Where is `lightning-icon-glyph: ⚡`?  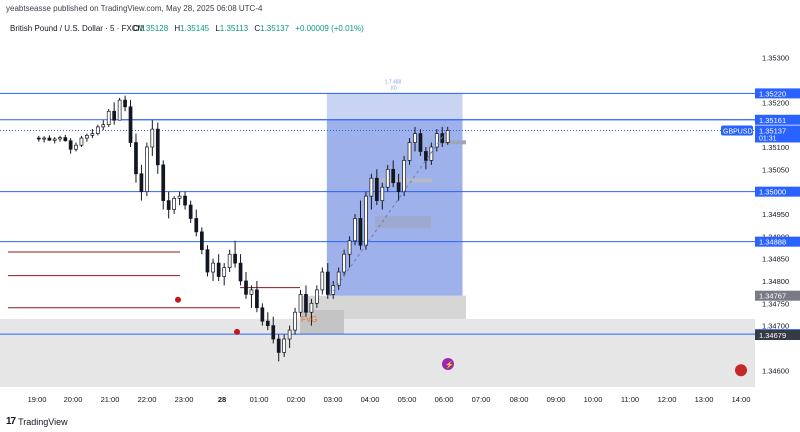
lightning-icon-glyph: ⚡ is located at coordinates (449, 364).